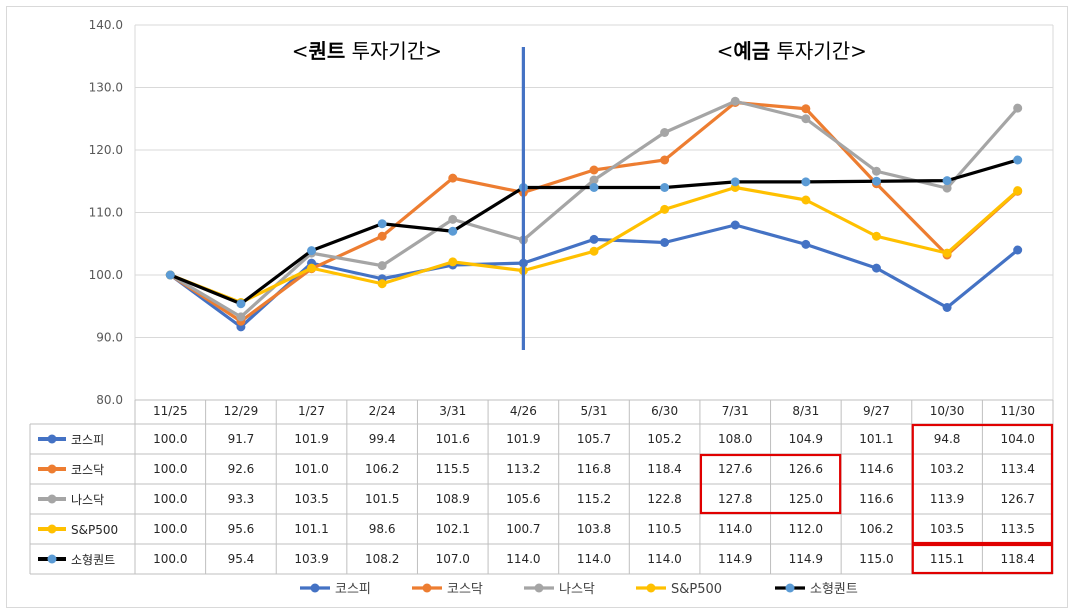  I want to click on x-category-label: 11/25, so click(170, 411).